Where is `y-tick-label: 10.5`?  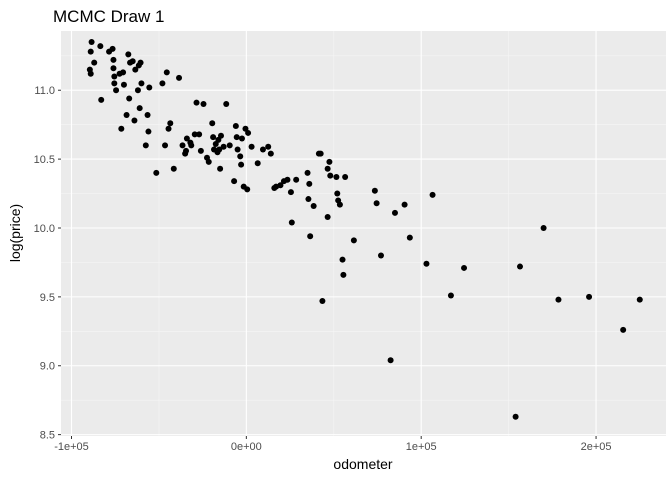 y-tick-label: 10.5 is located at coordinates (44, 160).